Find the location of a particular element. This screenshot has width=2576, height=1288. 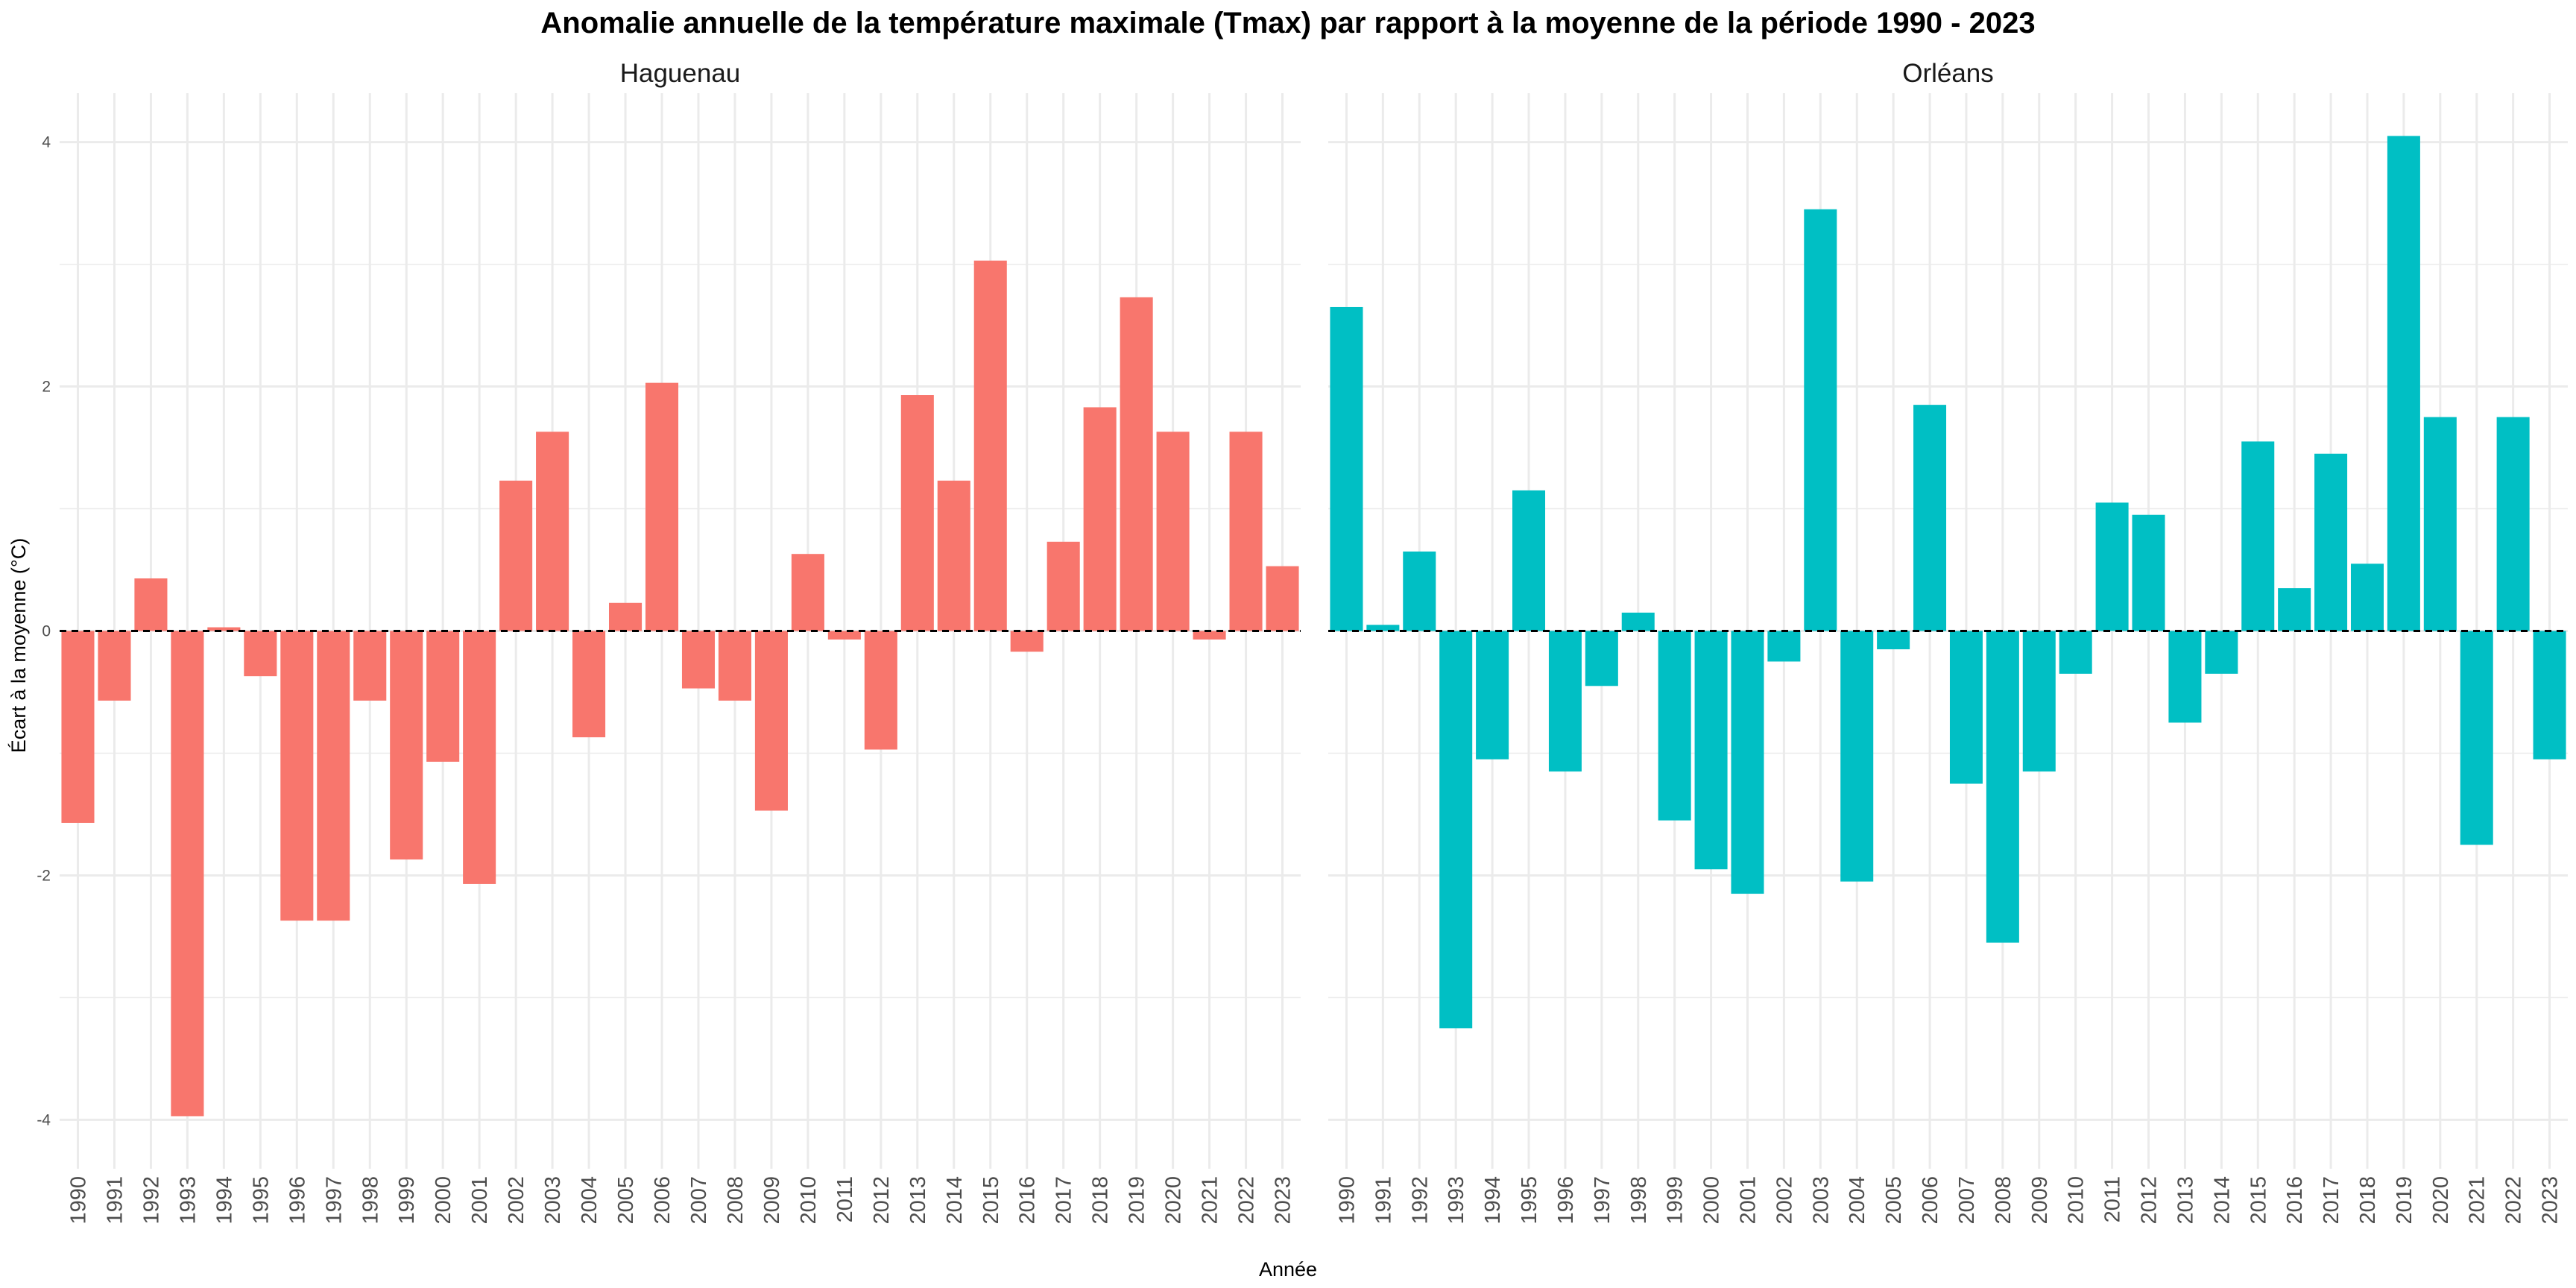

y-tick-label: -2 is located at coordinates (44, 875).